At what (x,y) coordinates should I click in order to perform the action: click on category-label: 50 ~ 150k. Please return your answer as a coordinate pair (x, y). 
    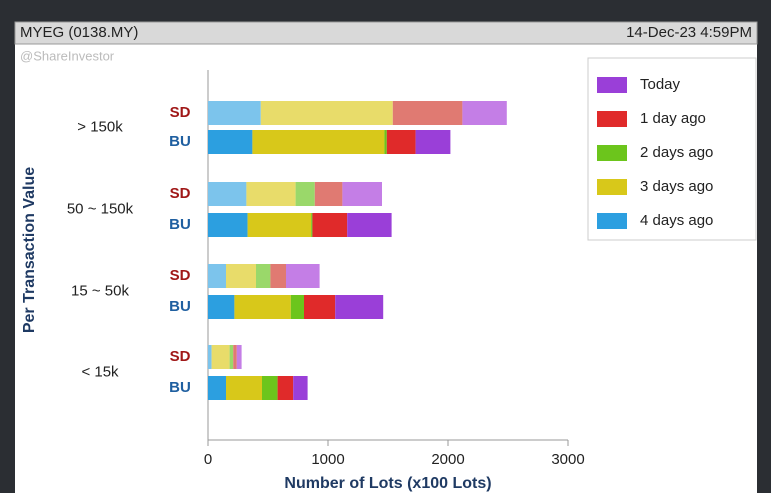
    Looking at the image, I should click on (100, 208).